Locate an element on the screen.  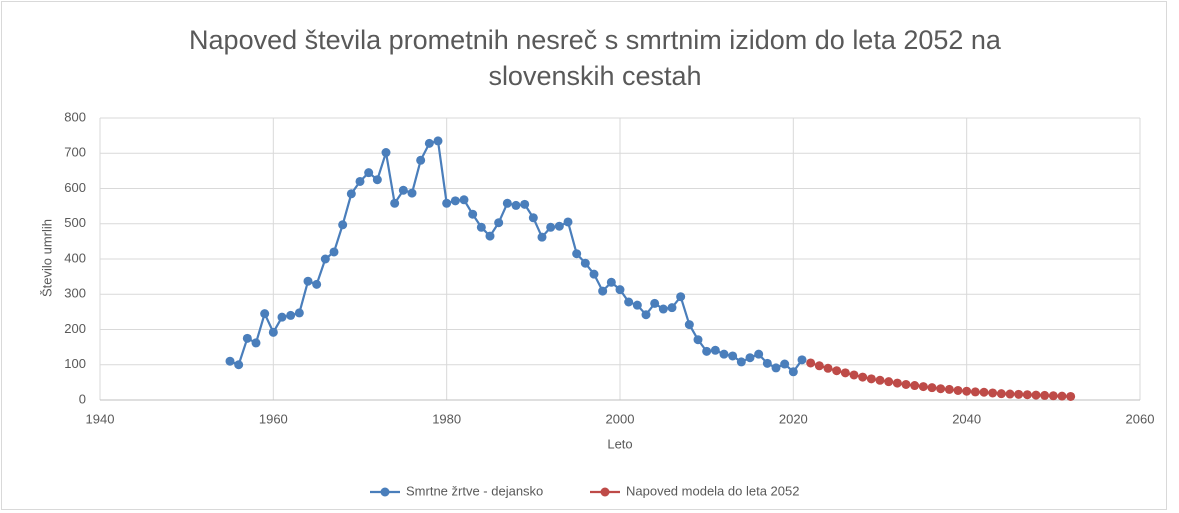
y-tick-label: 500 is located at coordinates (75, 222).